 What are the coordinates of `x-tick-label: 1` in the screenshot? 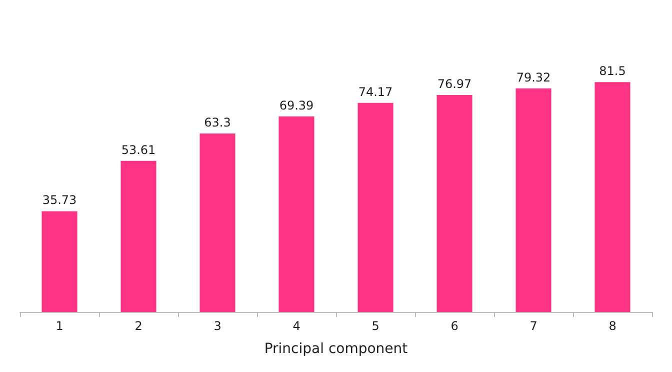 It's located at (60, 326).